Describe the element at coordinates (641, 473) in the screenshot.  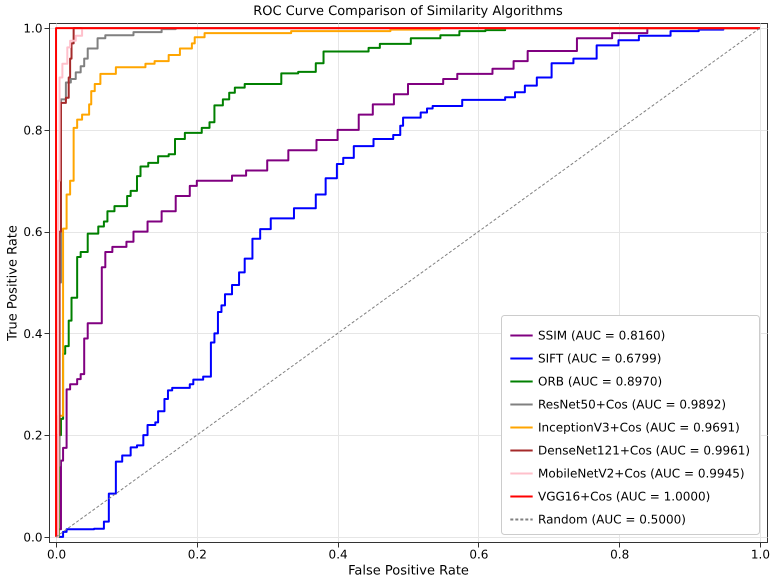
I see `legend-label: MobileNetV2+Cos (AUC = 0.9945)` at that location.